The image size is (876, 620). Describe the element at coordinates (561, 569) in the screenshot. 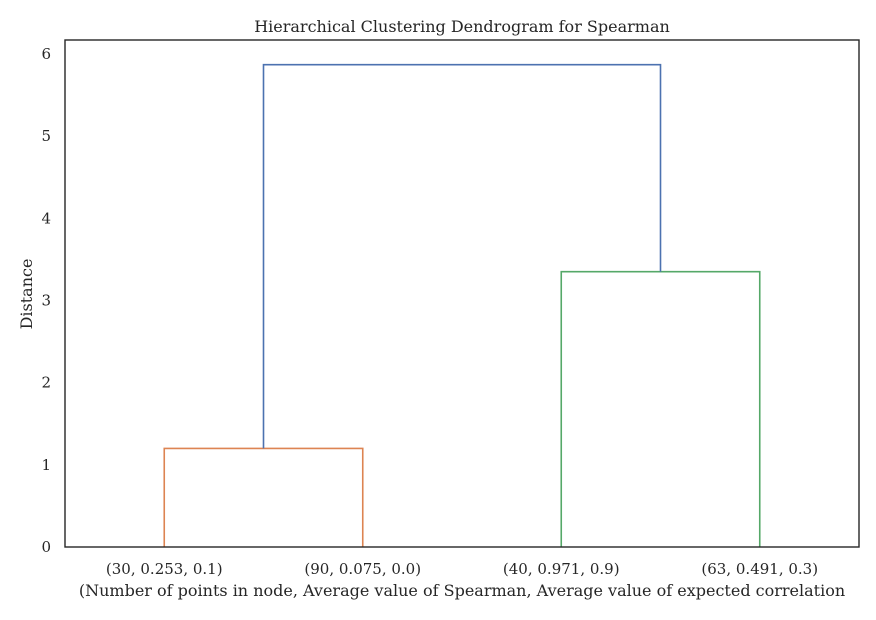

I see `leaf-label: (40, 0.971, 0.9)` at that location.